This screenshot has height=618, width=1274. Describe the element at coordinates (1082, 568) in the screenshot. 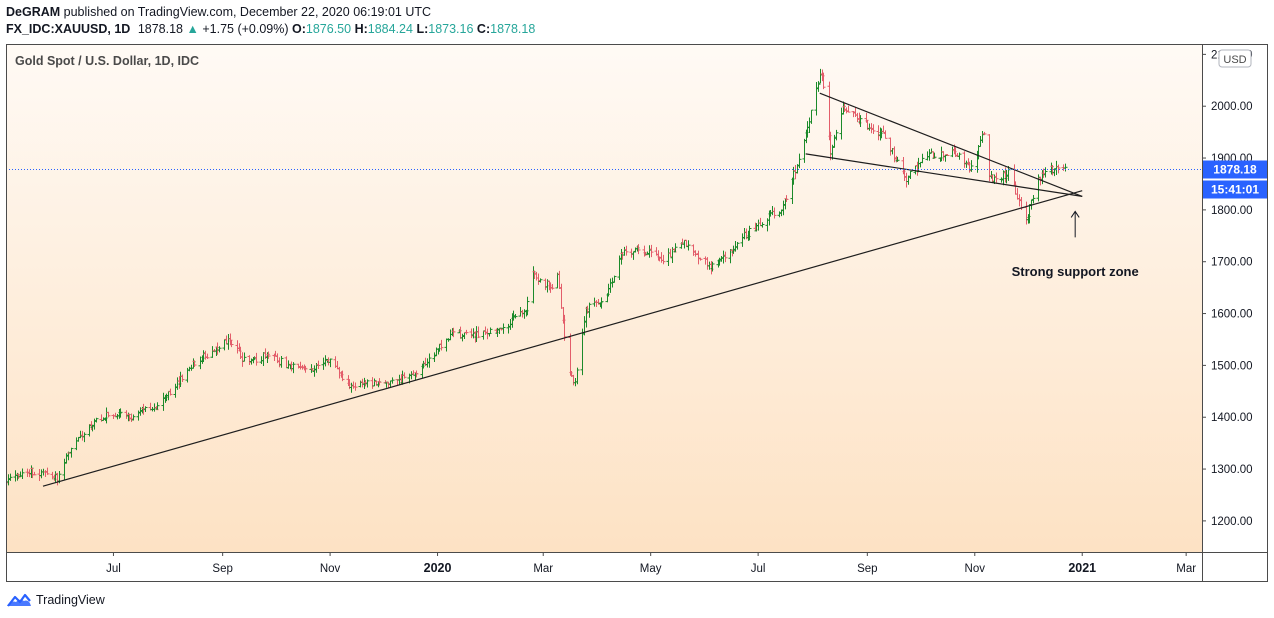

I see `x-tick-label: 2021` at that location.